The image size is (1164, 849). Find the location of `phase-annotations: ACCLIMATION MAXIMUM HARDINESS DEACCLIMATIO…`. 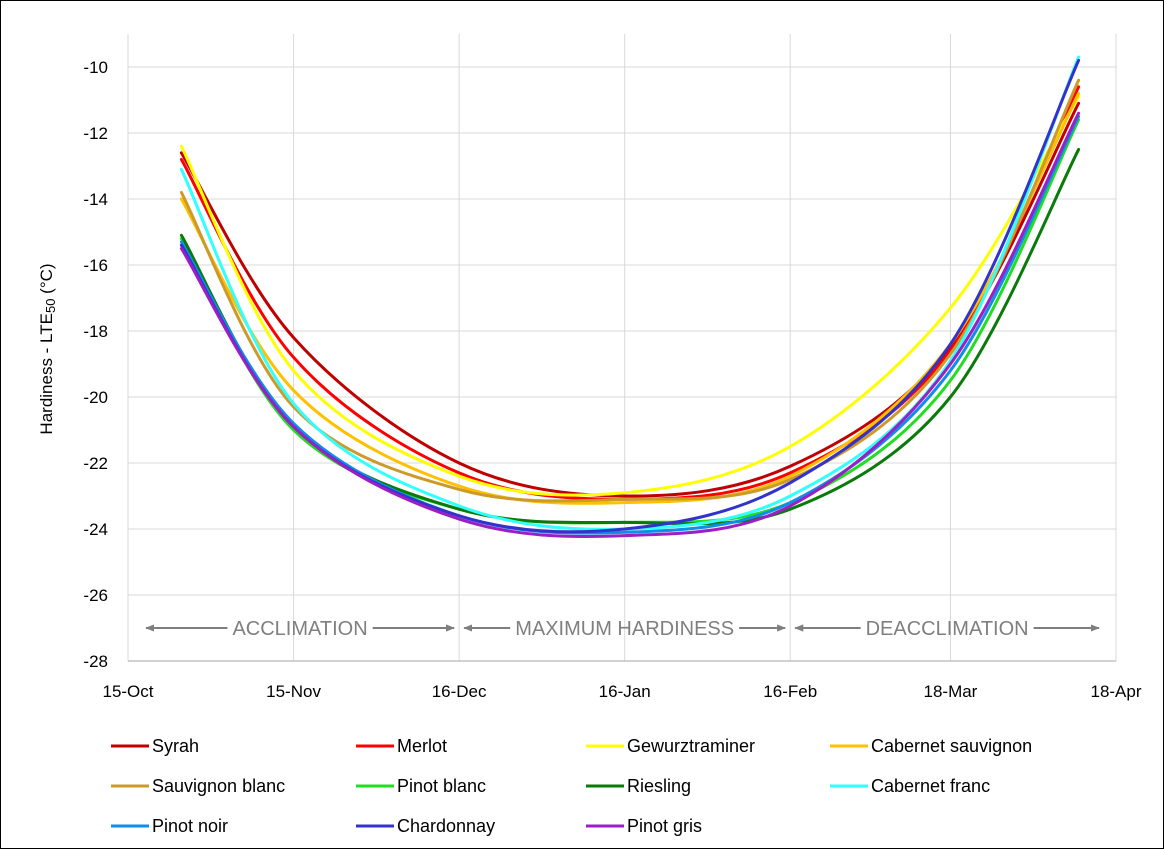

phase-annotations: ACCLIMATION MAXIMUM HARDINESS DEACCLIMATIO… is located at coordinates (622, 629).